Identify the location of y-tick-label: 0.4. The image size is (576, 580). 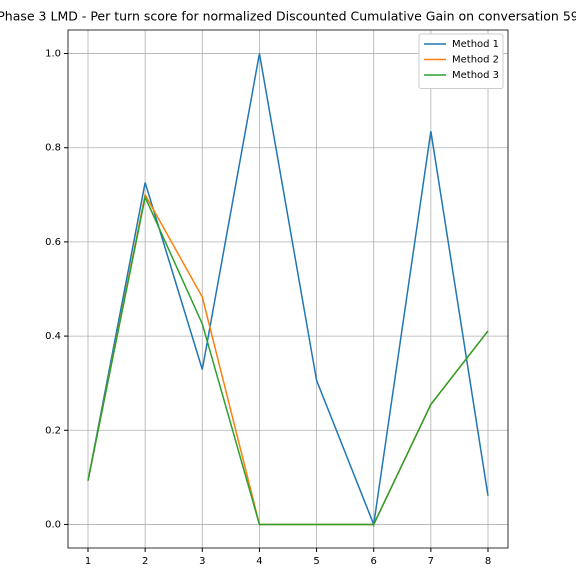
(53, 336).